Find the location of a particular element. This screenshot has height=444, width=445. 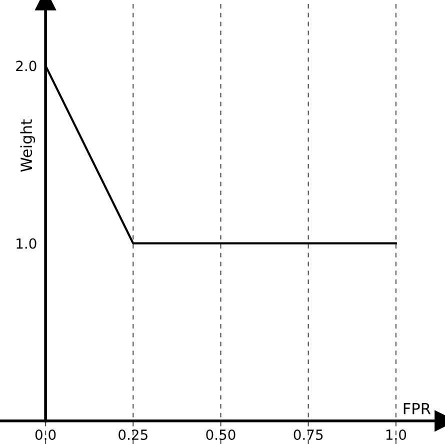

x-tick-label: 0.50 is located at coordinates (221, 434).